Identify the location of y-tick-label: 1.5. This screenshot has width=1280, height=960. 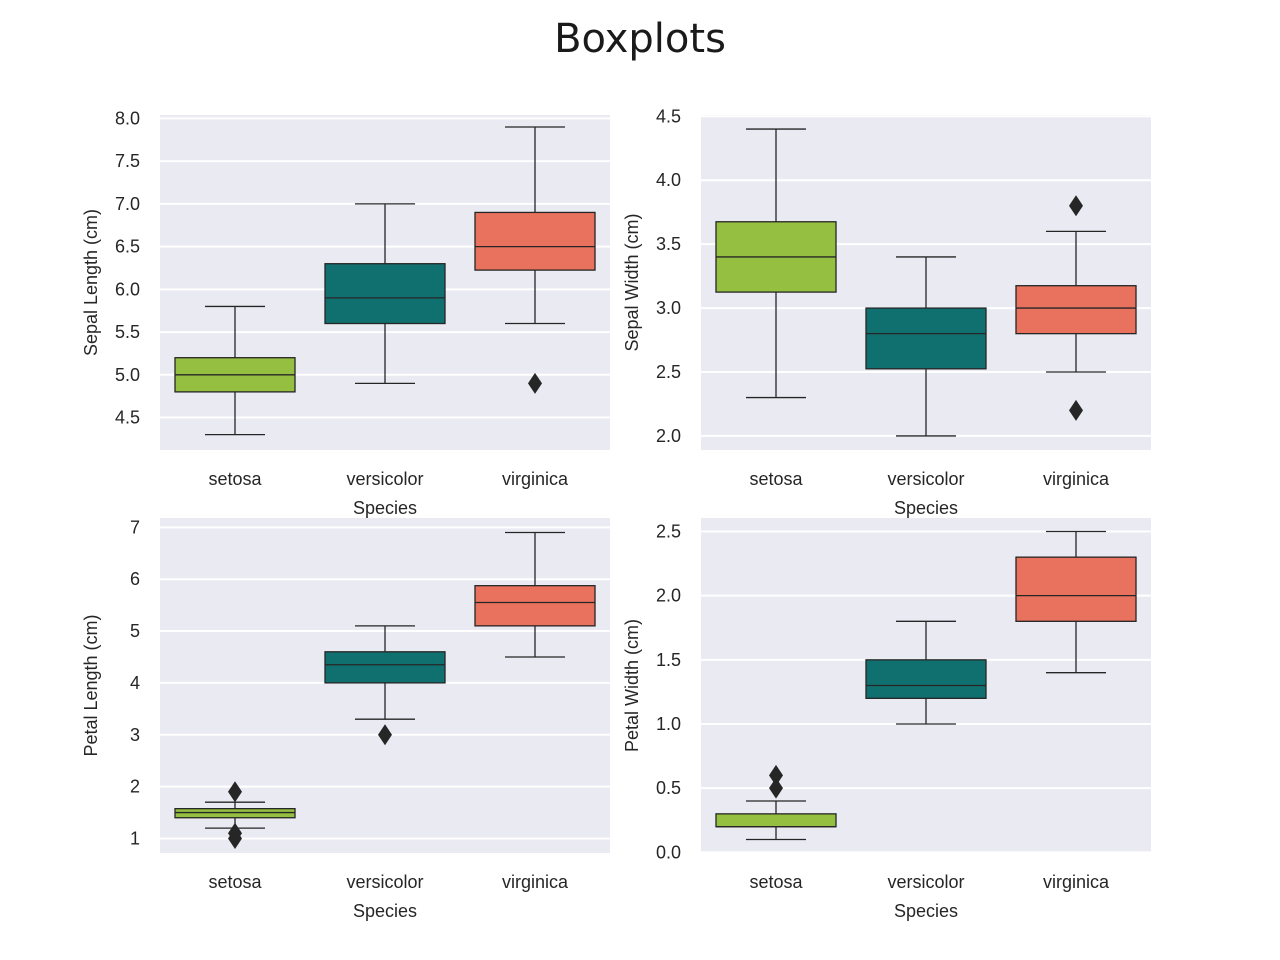
(668, 660).